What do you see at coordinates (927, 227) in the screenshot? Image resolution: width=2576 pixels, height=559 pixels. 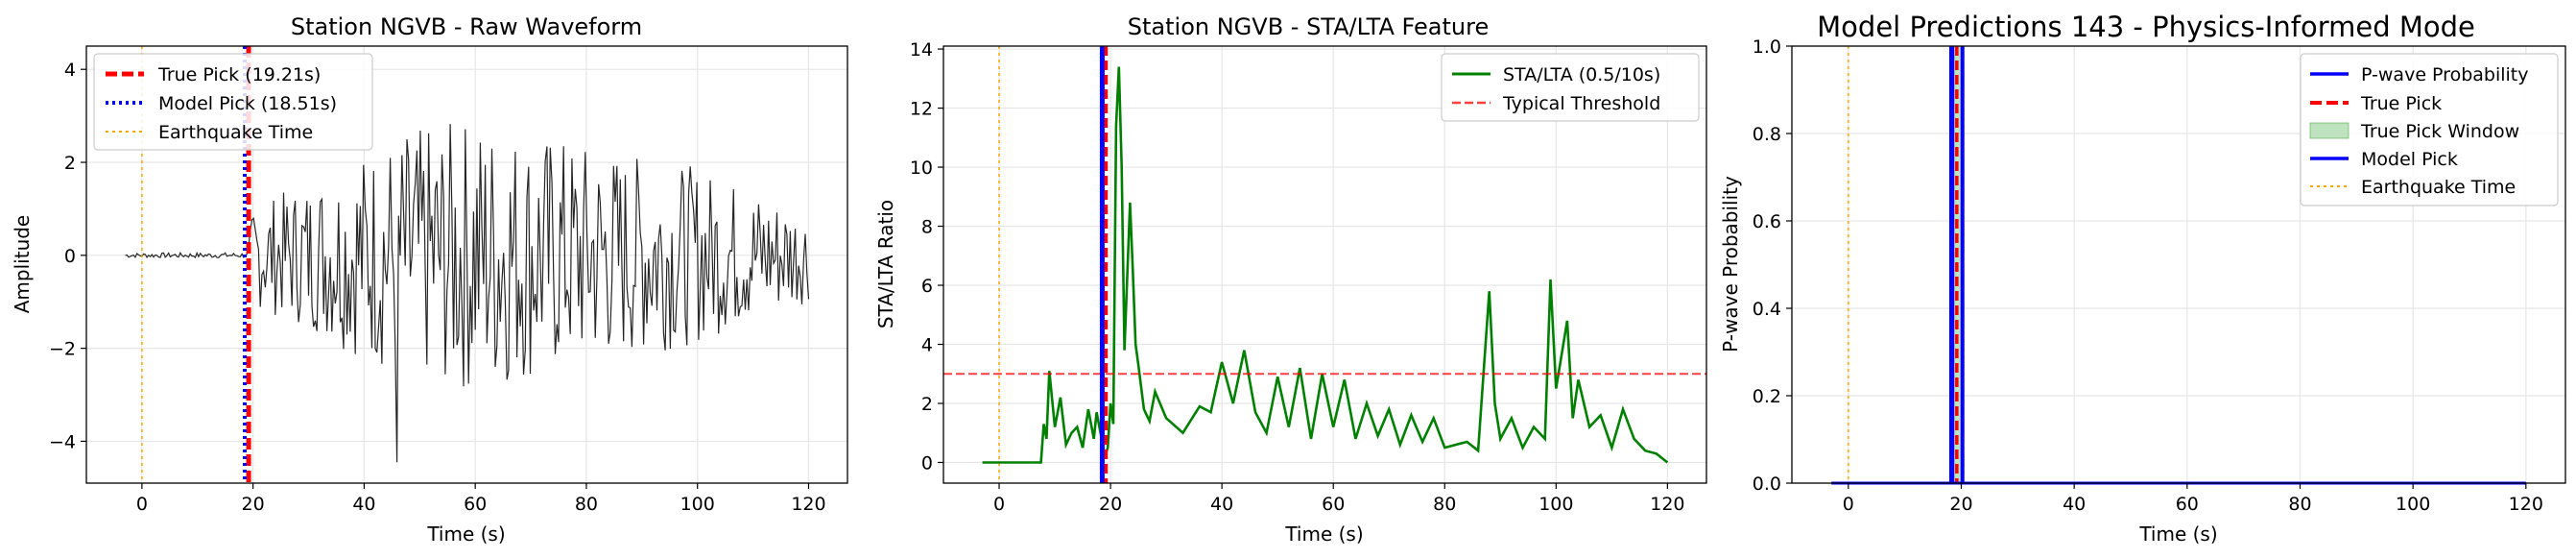 I see `y-tick-label: 8` at bounding box center [927, 227].